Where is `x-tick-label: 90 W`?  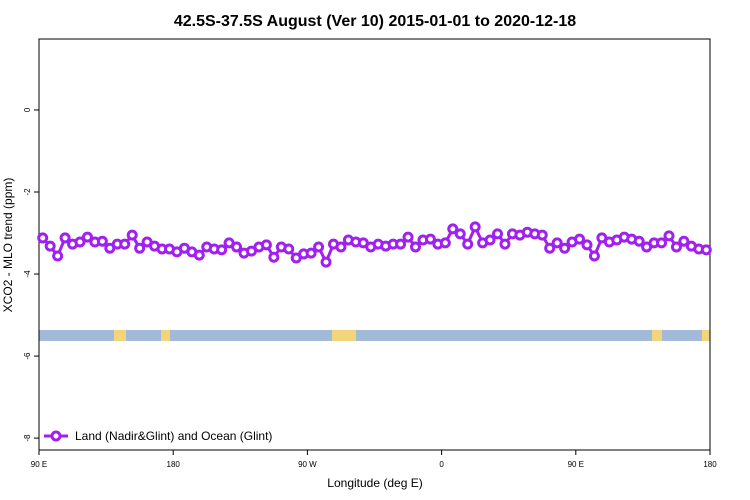
x-tick-label: 90 W is located at coordinates (307, 464).